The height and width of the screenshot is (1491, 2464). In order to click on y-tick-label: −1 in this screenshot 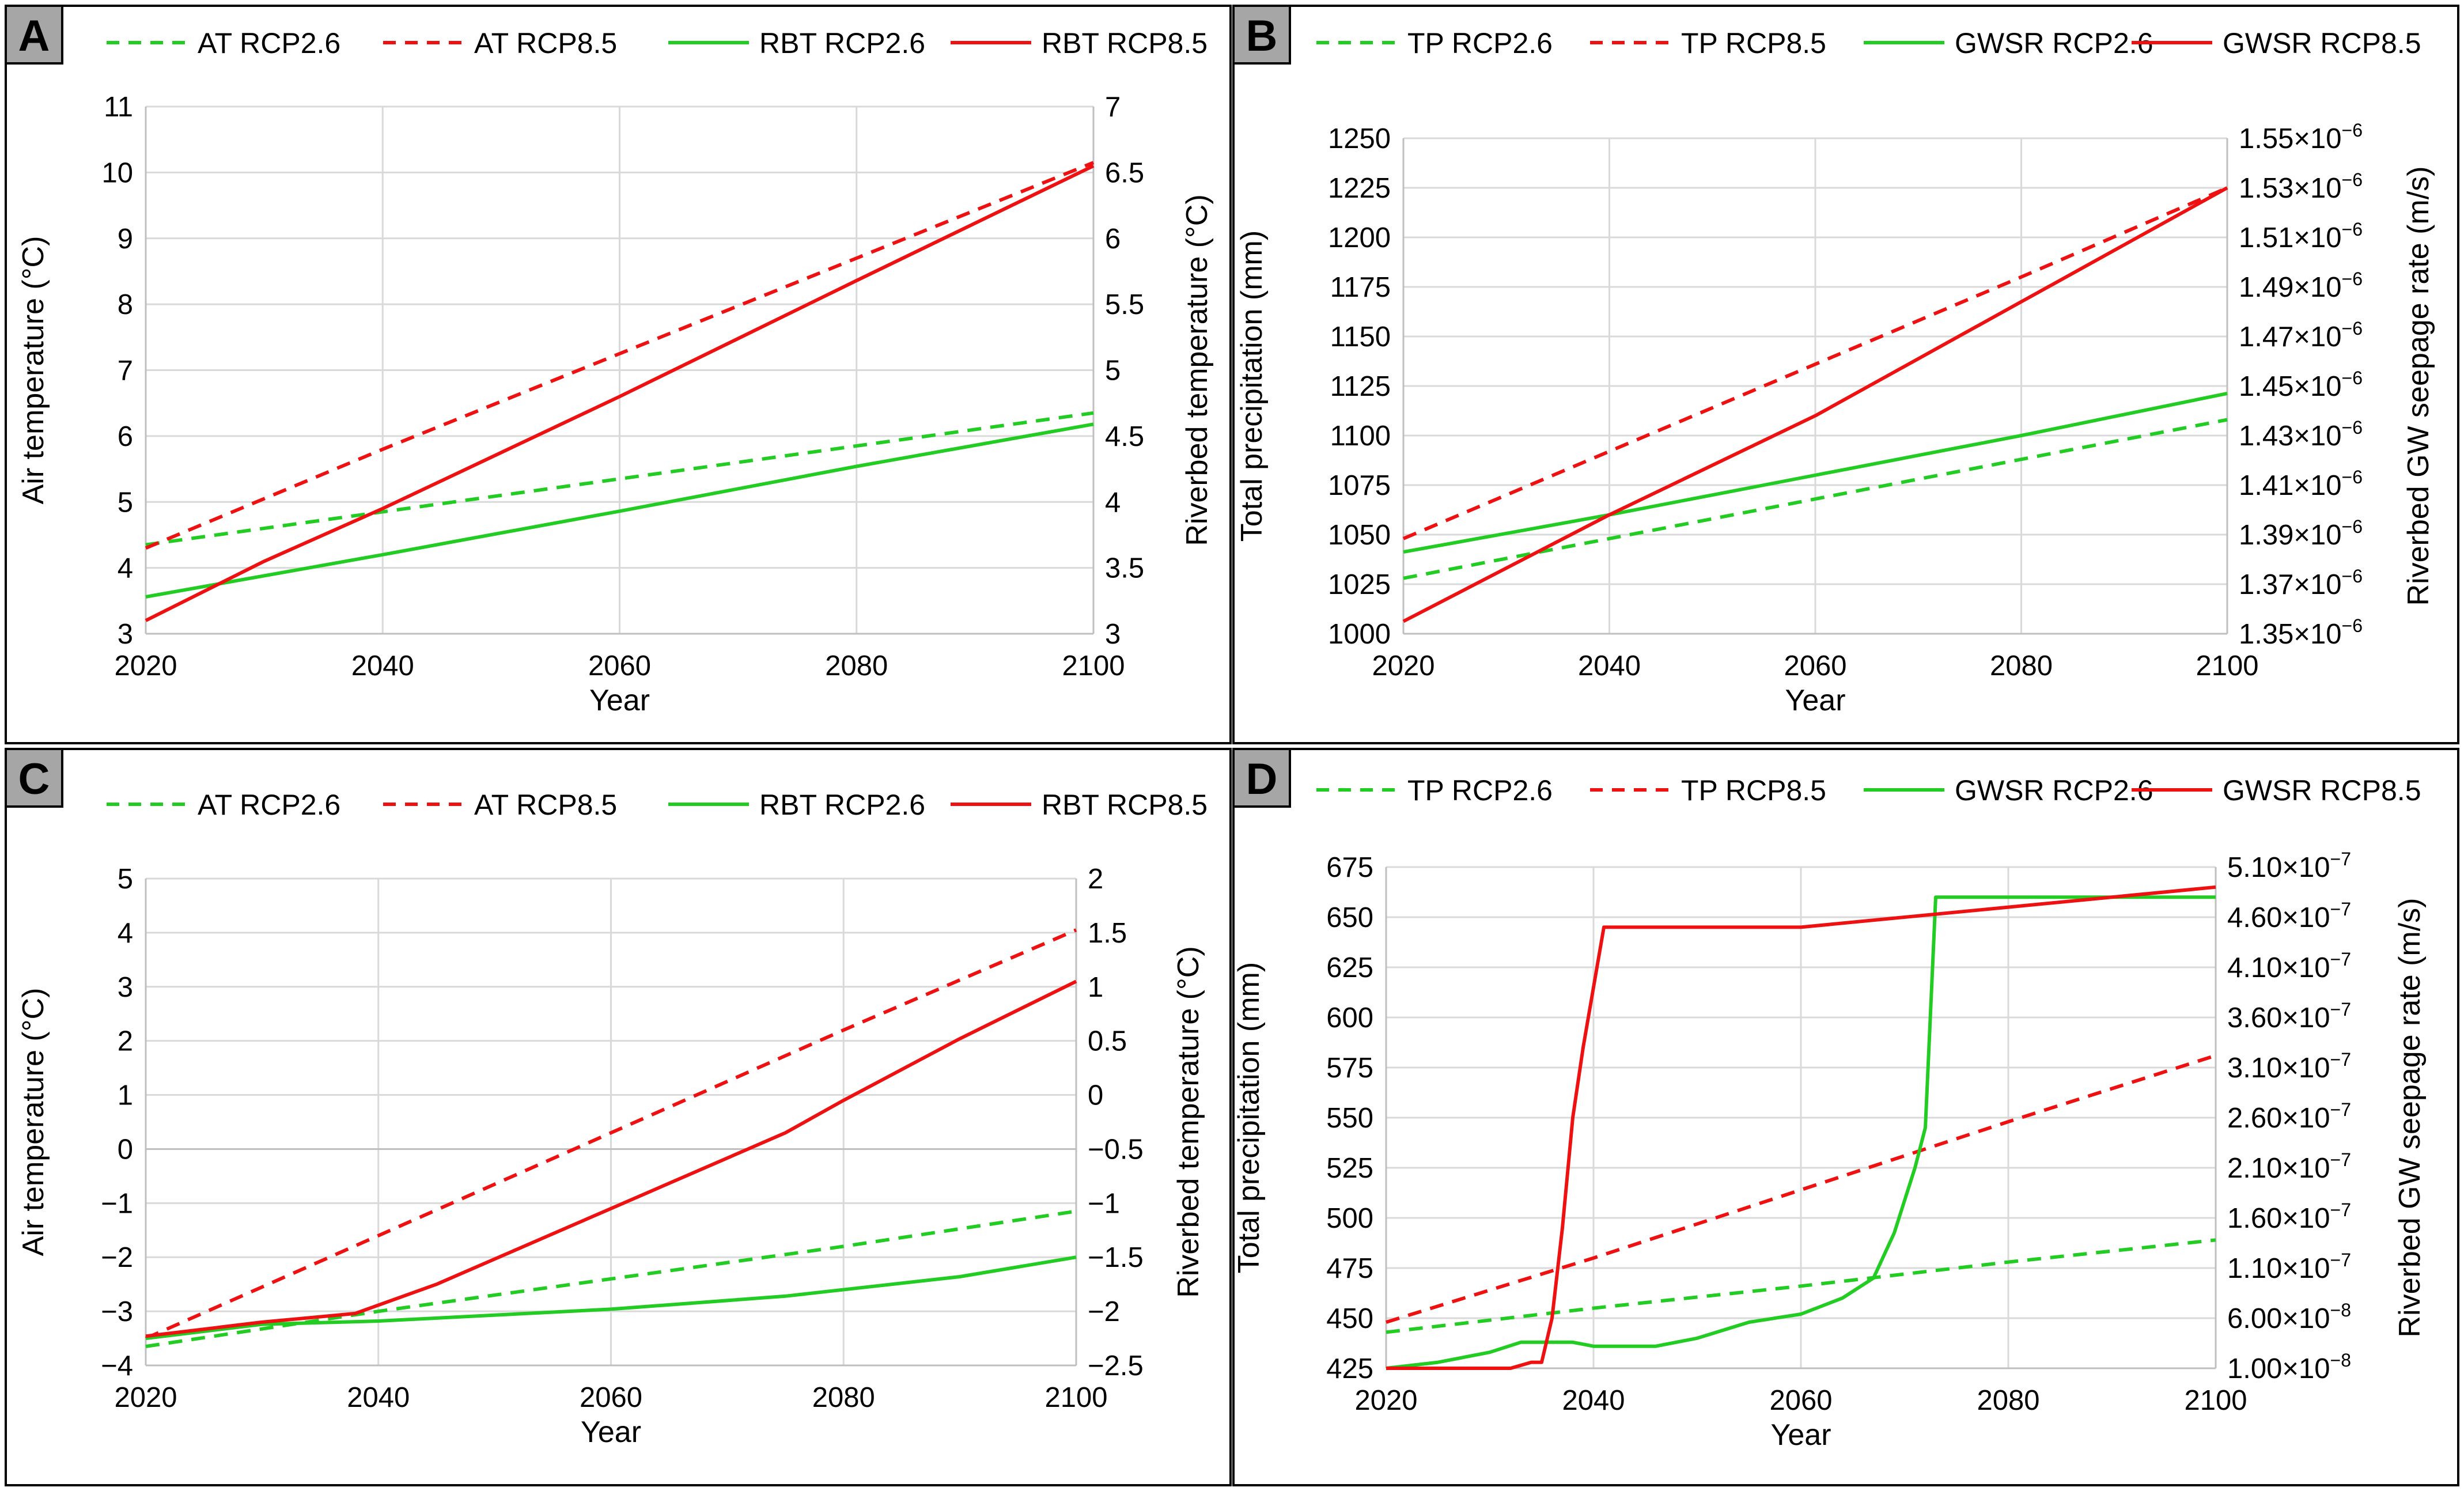, I will do `click(117, 1203)`.